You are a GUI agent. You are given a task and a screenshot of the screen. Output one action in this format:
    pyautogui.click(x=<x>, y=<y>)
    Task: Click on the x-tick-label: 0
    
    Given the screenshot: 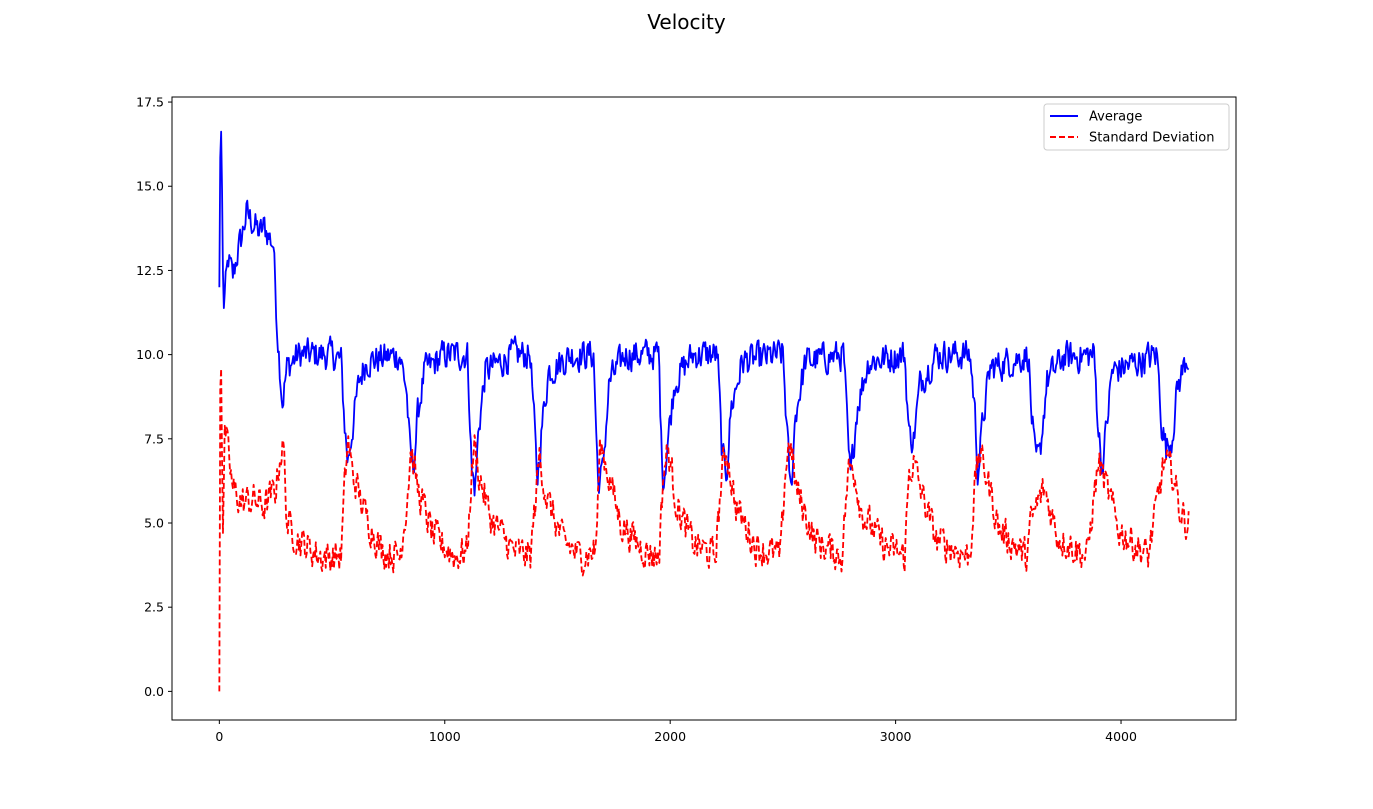 What is the action you would take?
    pyautogui.click(x=219, y=736)
    